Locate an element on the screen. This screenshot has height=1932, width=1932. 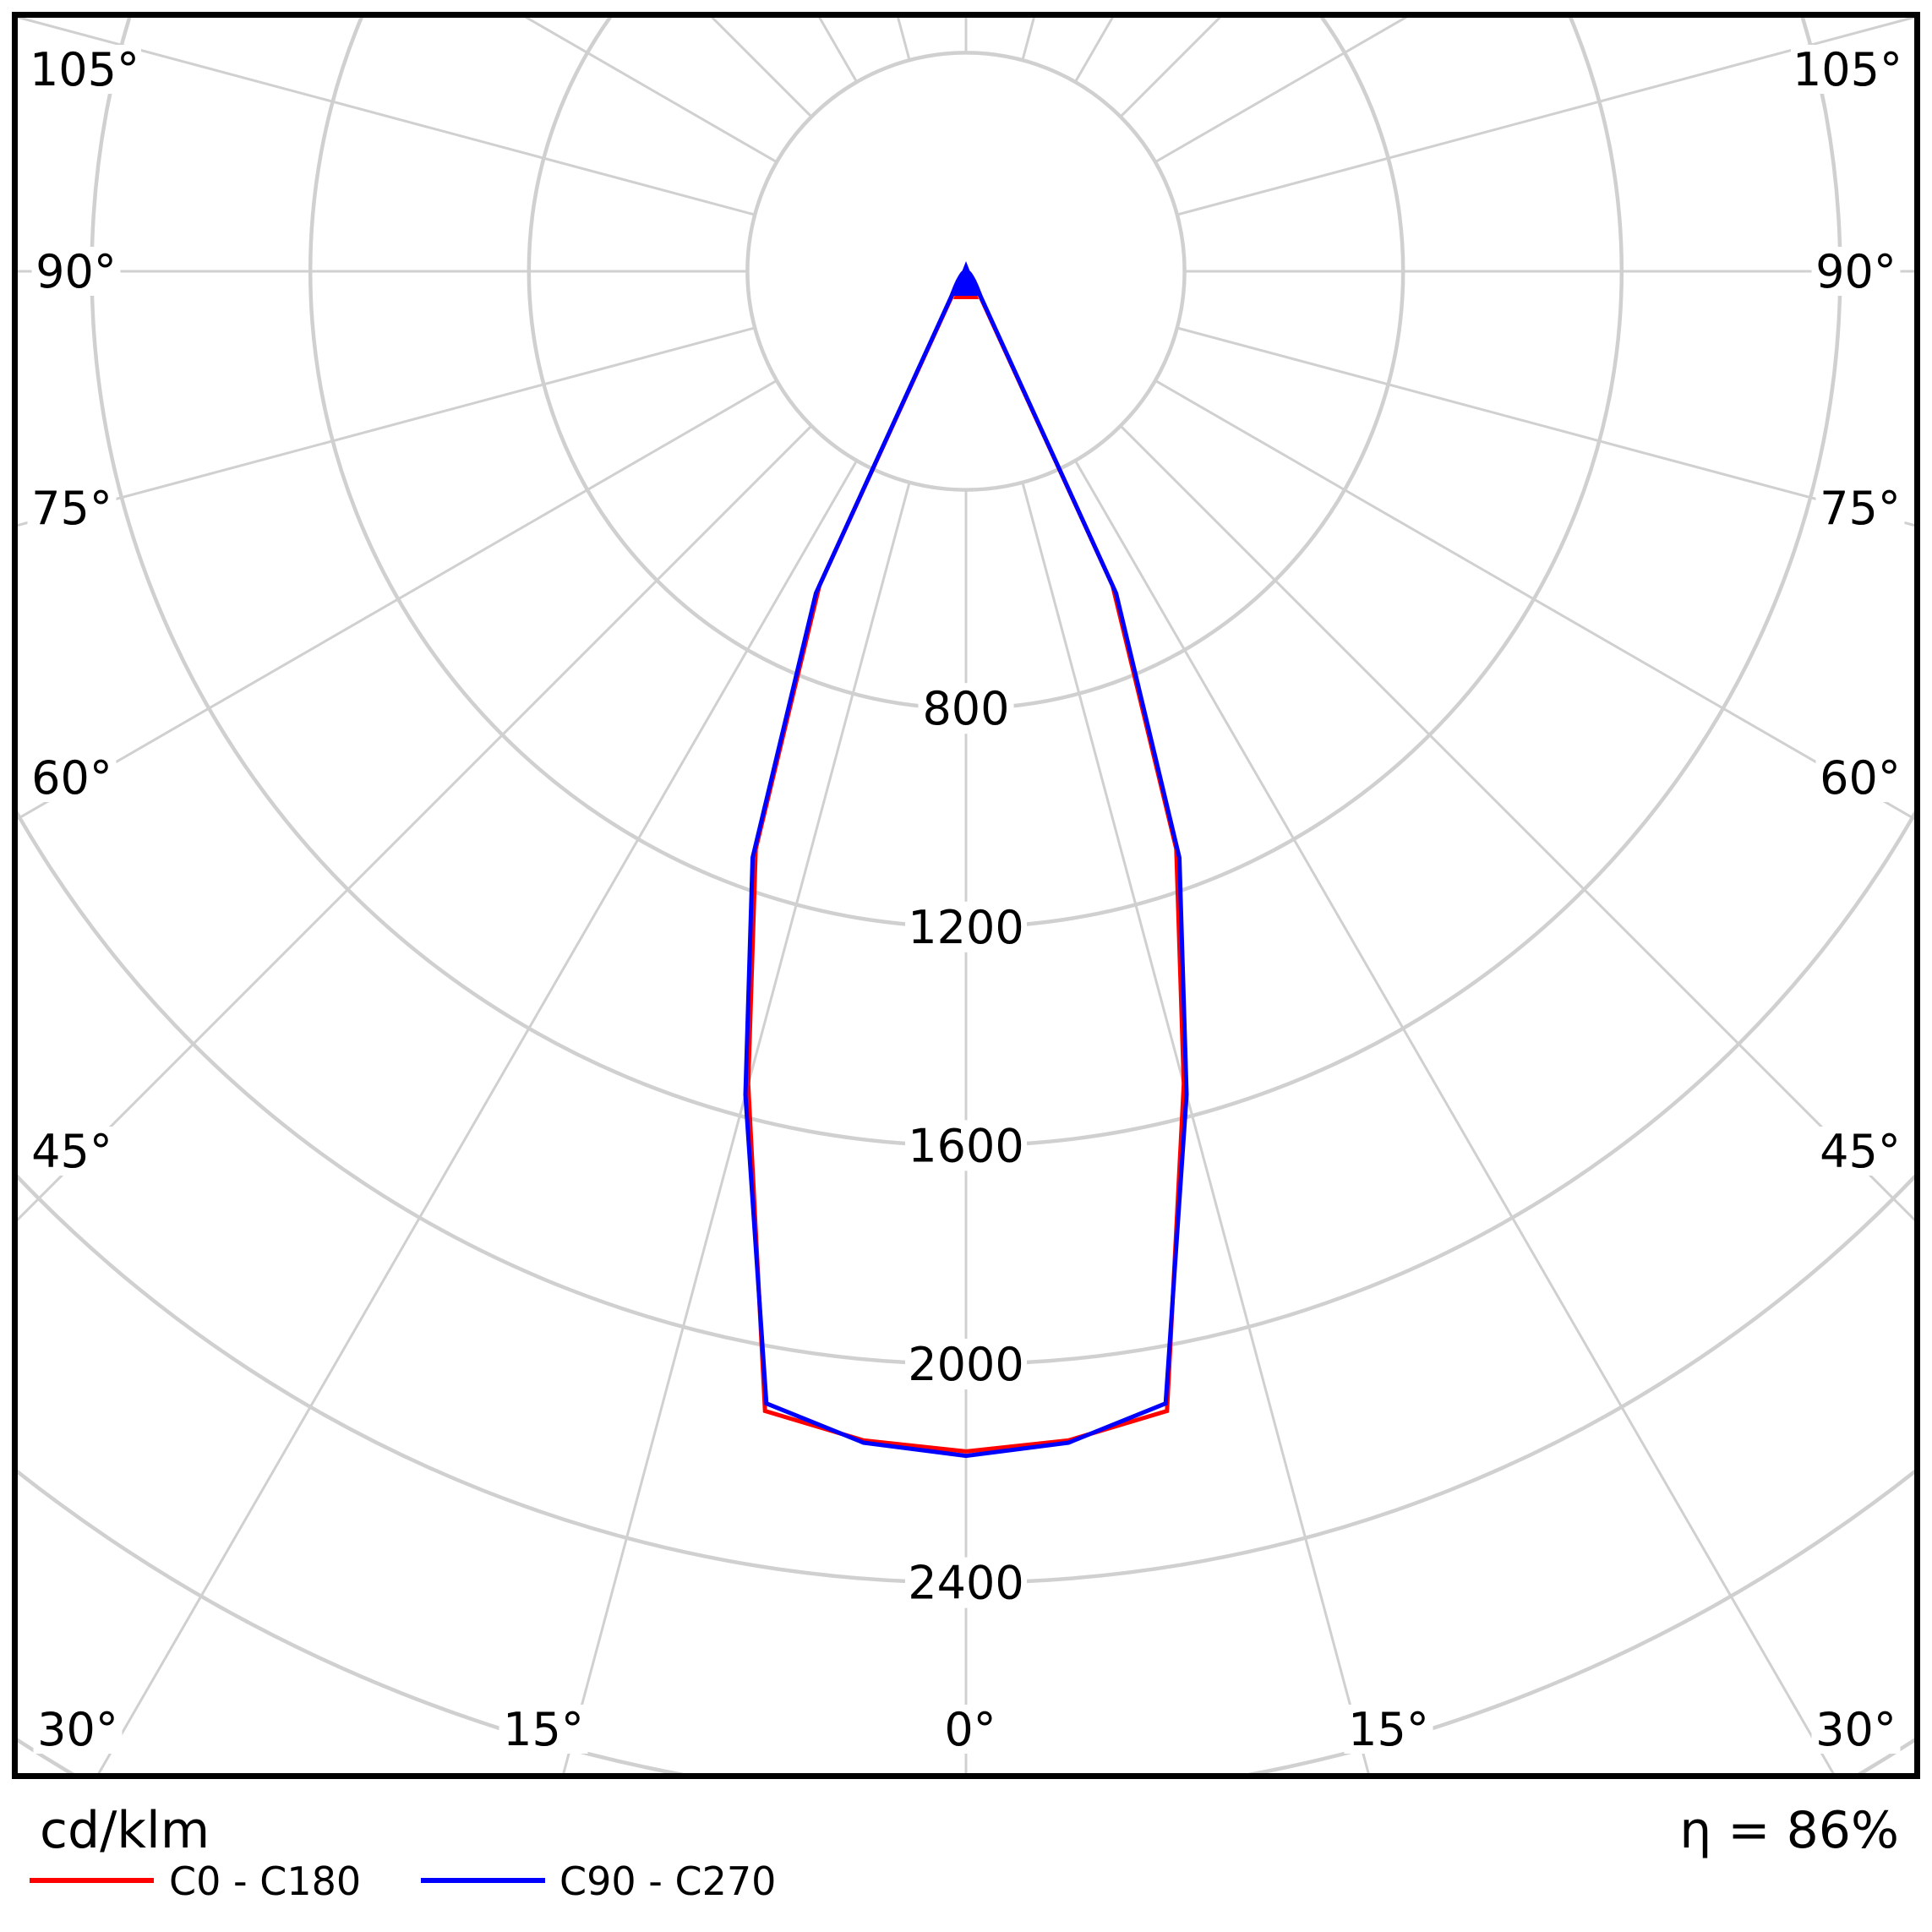
radial-tick-label: 1600 is located at coordinates (965, 1145).